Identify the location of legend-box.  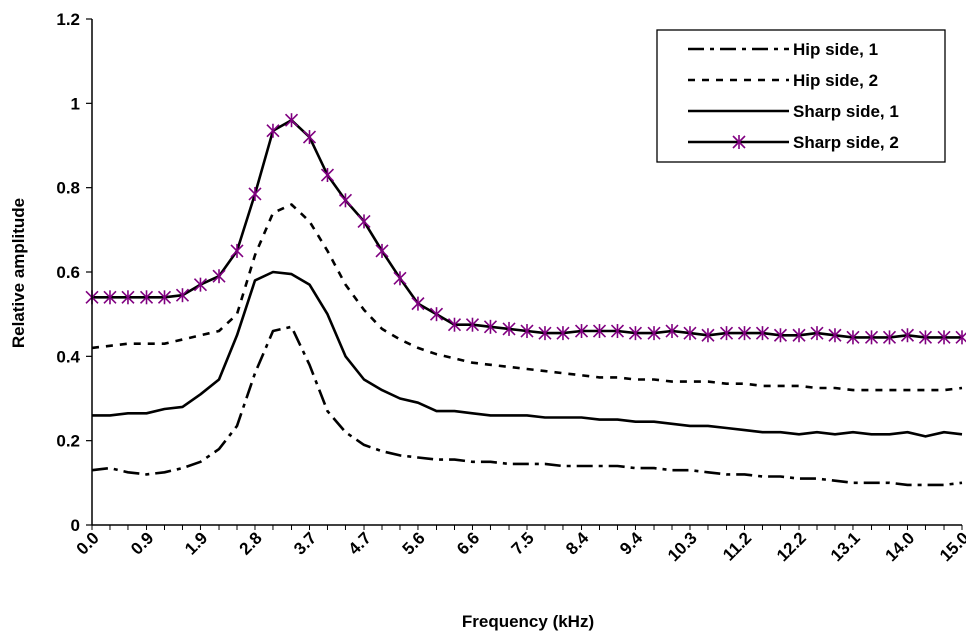
(801, 96).